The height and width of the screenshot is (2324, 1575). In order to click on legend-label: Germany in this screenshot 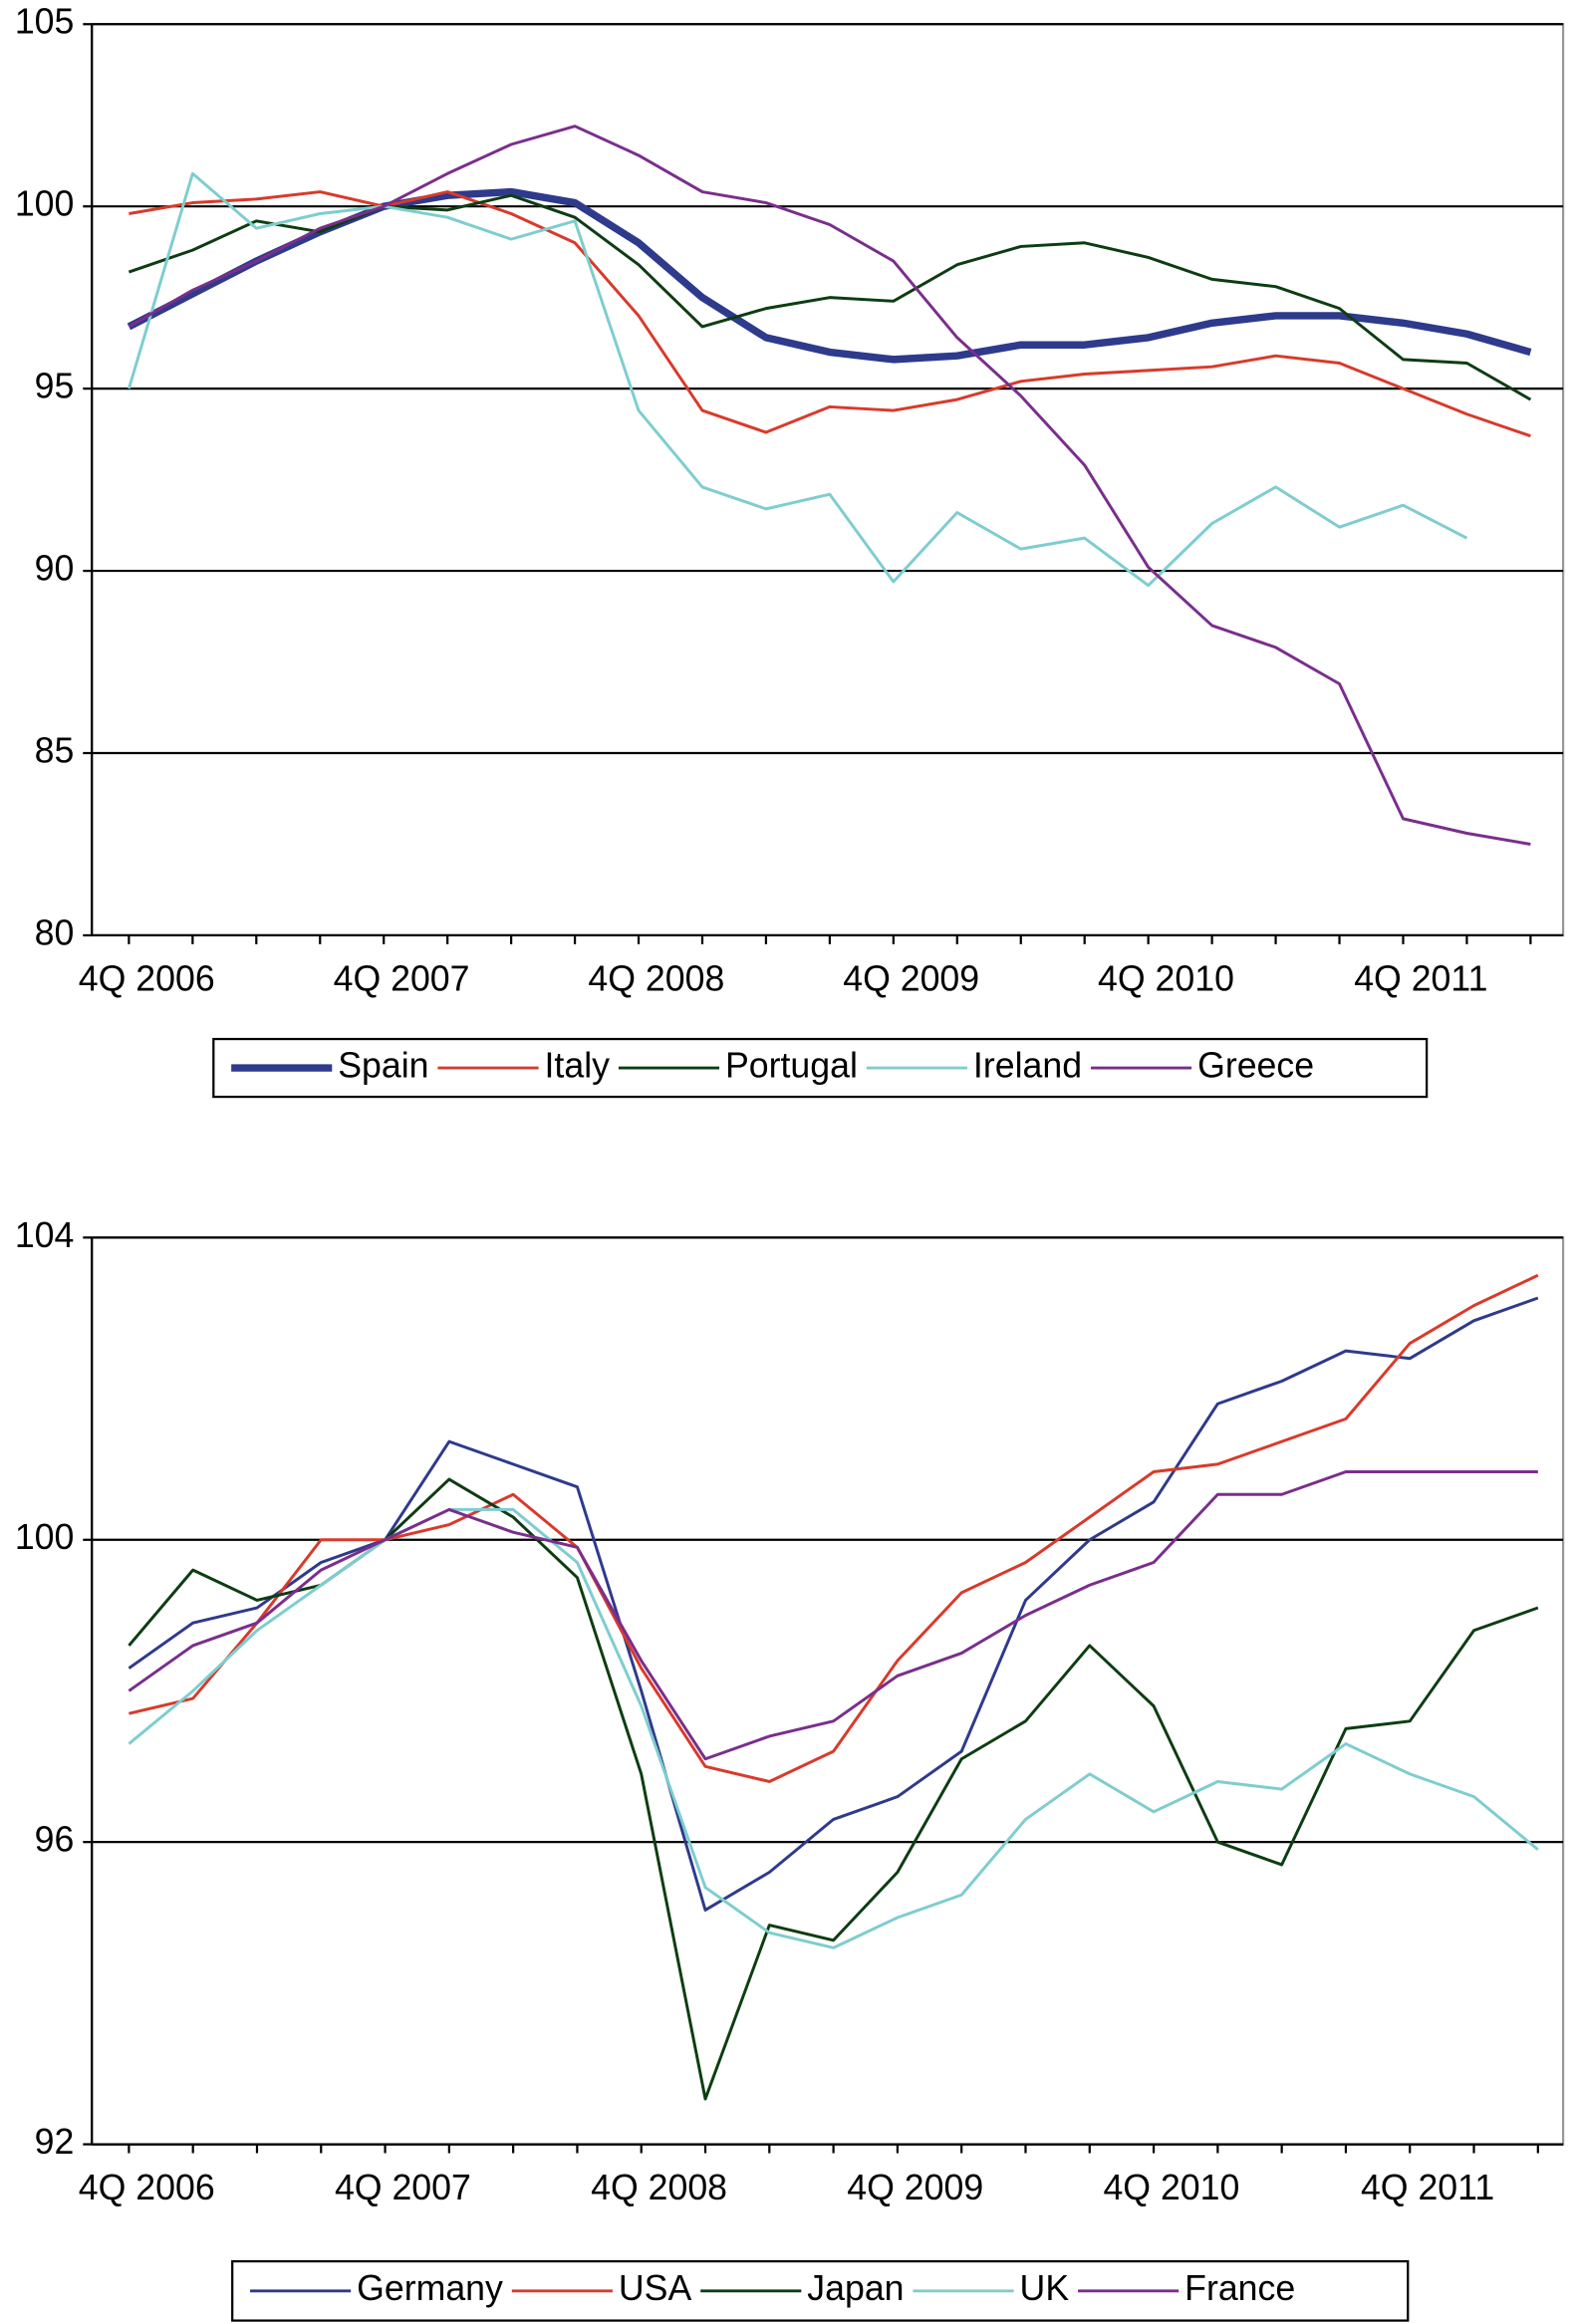, I will do `click(430, 2288)`.